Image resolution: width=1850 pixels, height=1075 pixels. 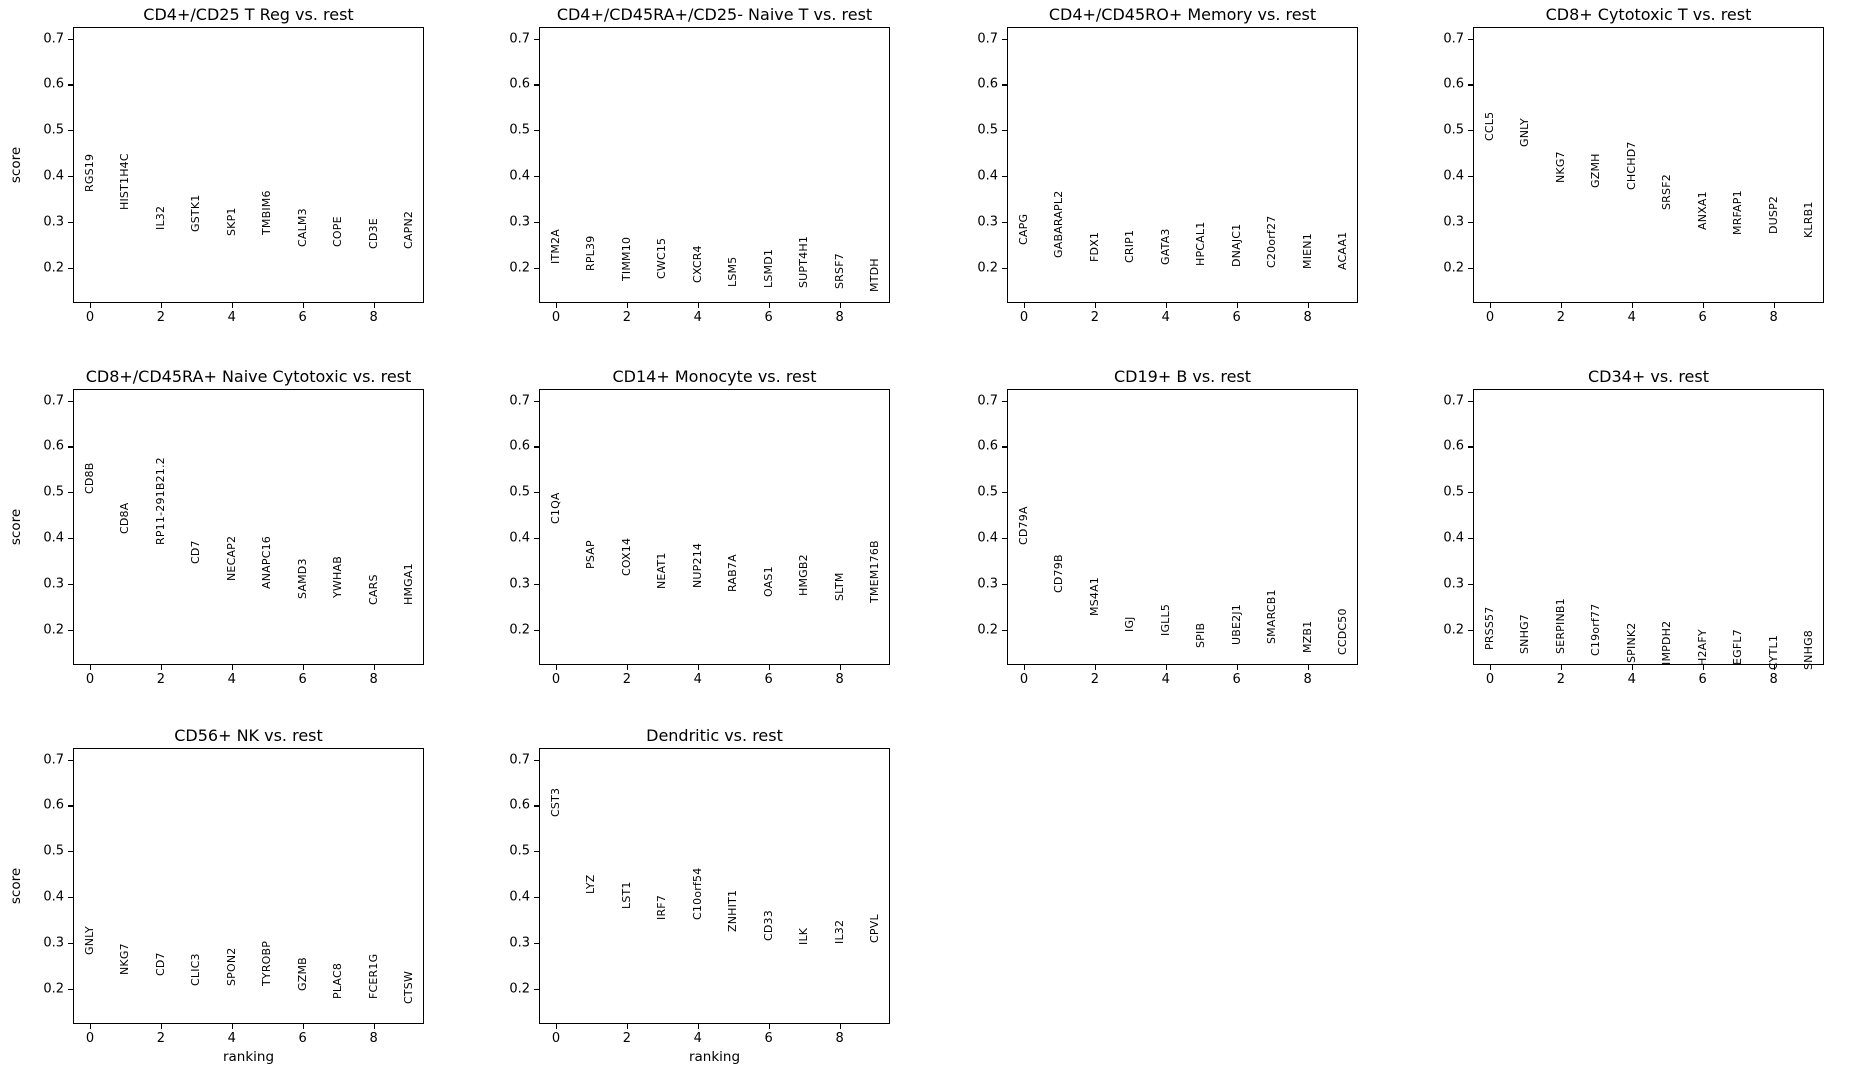 What do you see at coordinates (804, 261) in the screenshot?
I see `gene-label-supt4h1: SUPT4H1` at bounding box center [804, 261].